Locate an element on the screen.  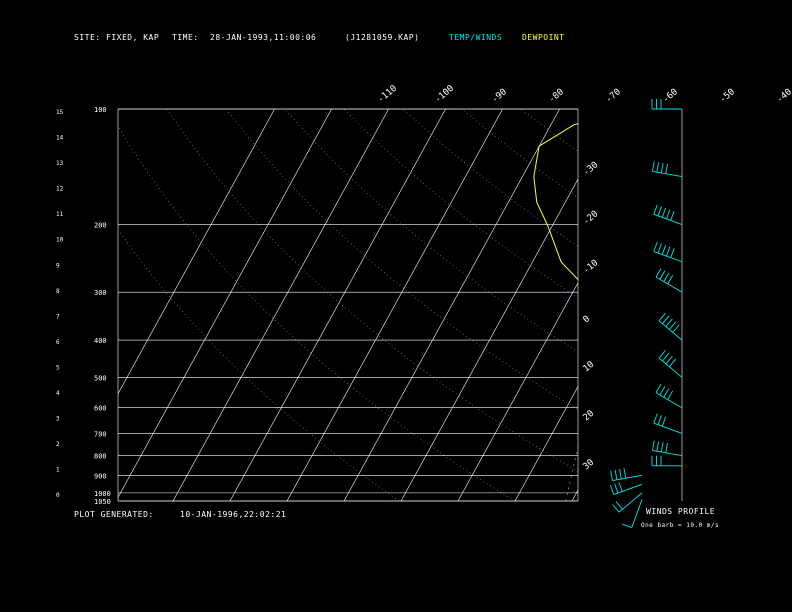
altitude-tick-label: 2 is located at coordinates (58, 444).